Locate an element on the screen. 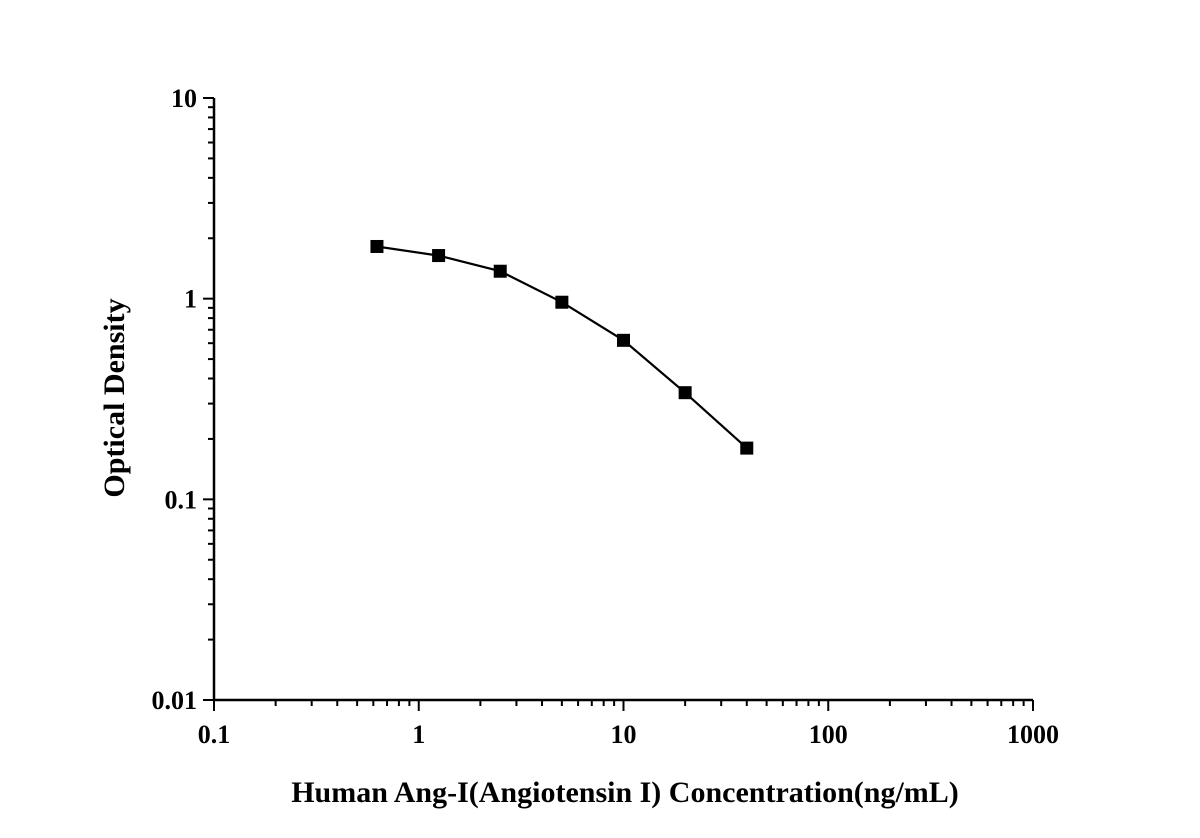 This screenshot has height=838, width=1200. x-tick-label: 100 is located at coordinates (828, 734).